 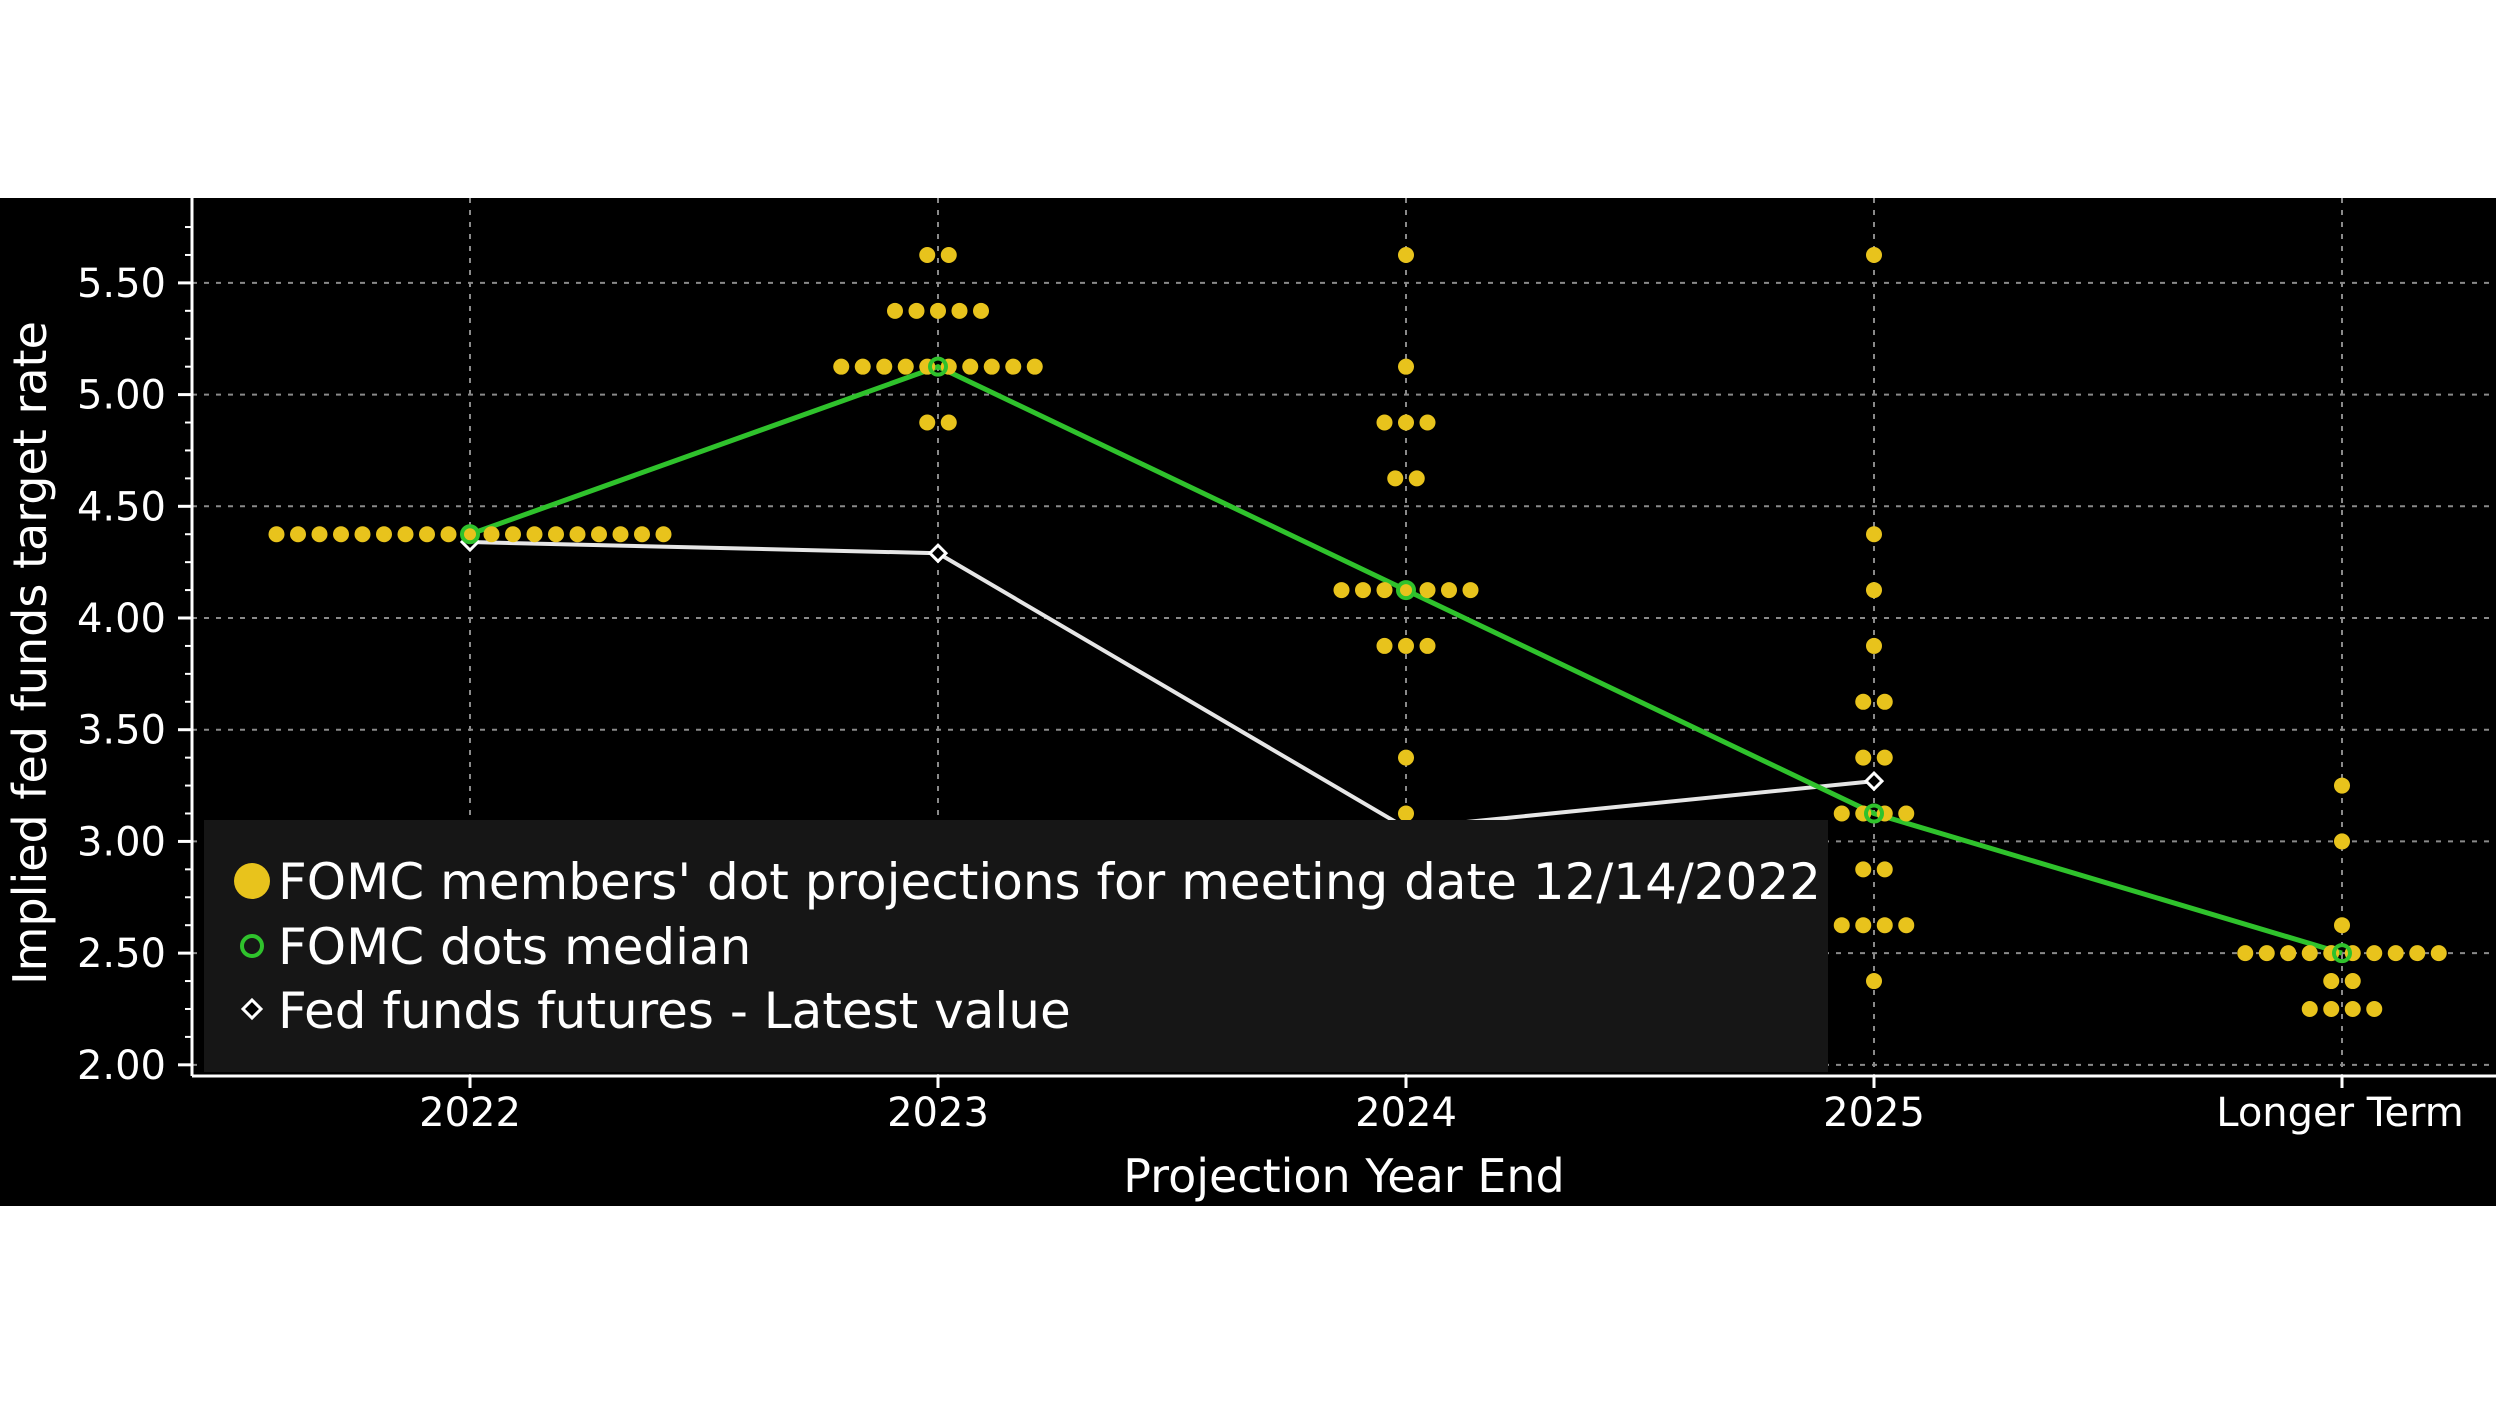 What do you see at coordinates (674, 1011) in the screenshot?
I see `legend-label-futures: Fed funds futures - Latest value` at bounding box center [674, 1011].